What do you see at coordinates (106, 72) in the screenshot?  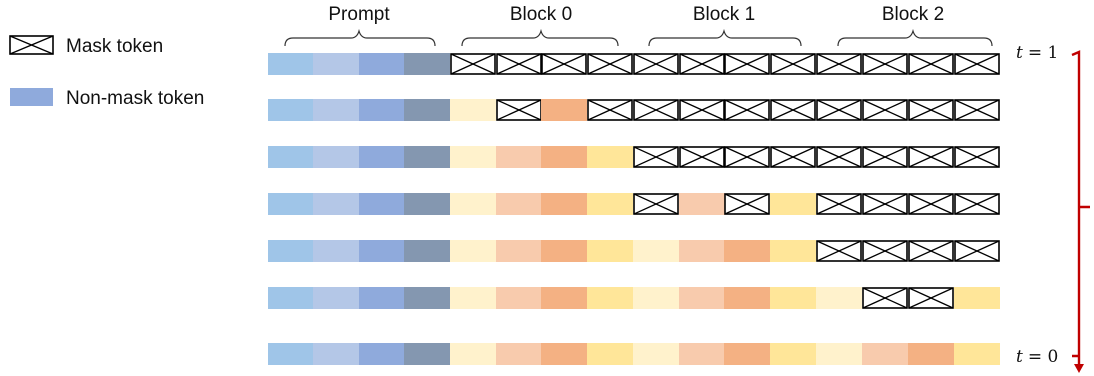 I see `legend: Mask token Non-mask token` at bounding box center [106, 72].